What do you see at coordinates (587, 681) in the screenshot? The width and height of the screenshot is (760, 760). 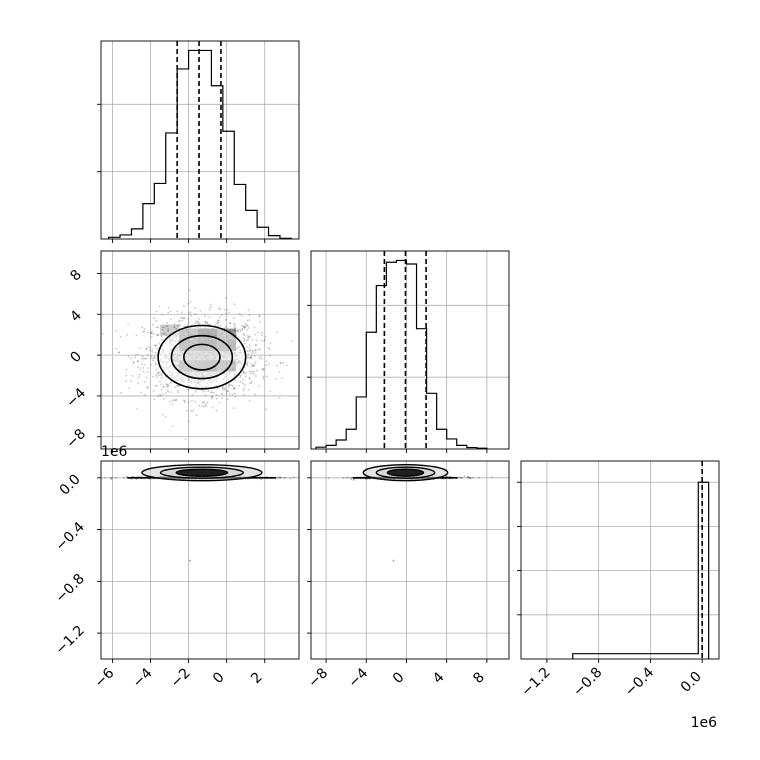 I see `hist-p2-xtick-label-1: −0.8` at bounding box center [587, 681].